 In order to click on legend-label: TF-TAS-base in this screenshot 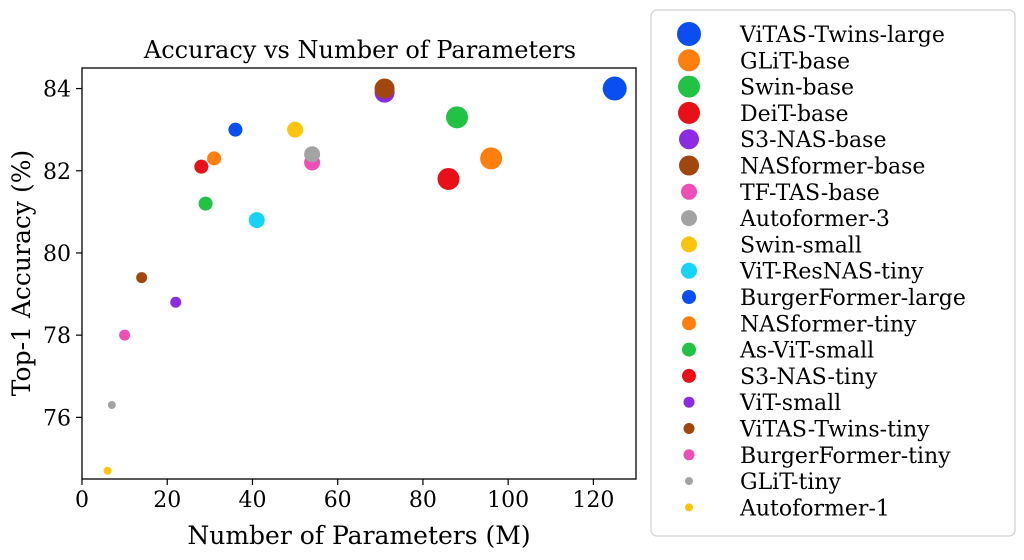, I will do `click(810, 193)`.